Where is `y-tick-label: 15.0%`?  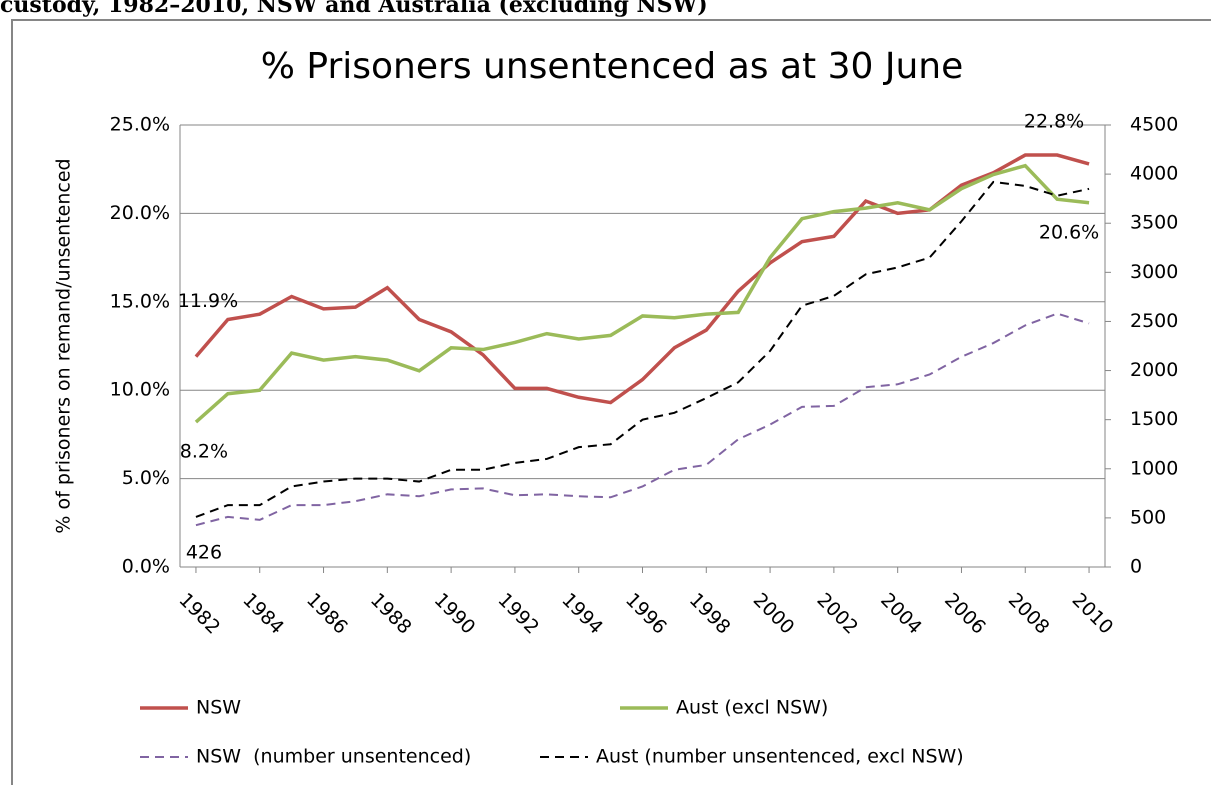
y-tick-label: 15.0% is located at coordinates (140, 301).